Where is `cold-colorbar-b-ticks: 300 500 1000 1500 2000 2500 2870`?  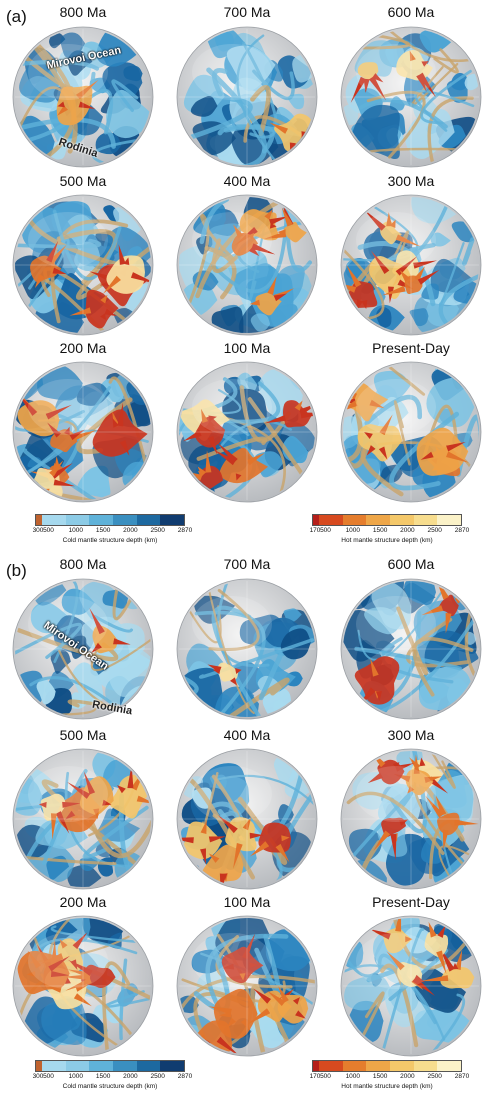
cold-colorbar-b-ticks: 300 500 1000 1500 2000 2500 2870 is located at coordinates (113, 1077).